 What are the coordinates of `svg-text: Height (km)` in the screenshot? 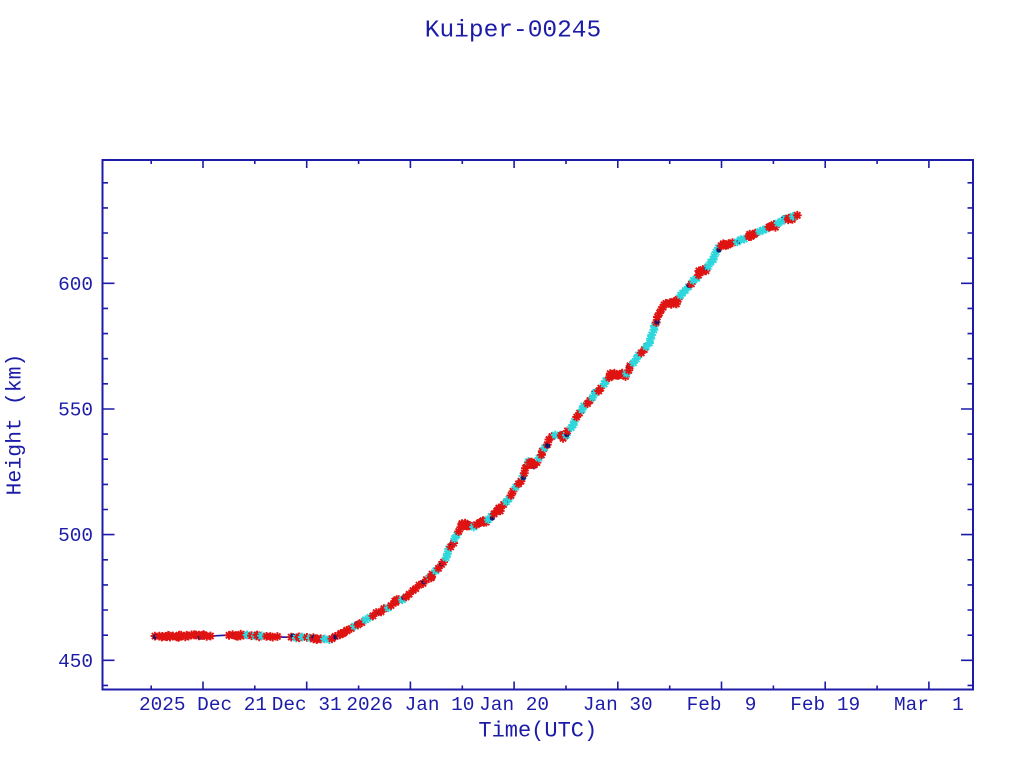 It's located at (16, 425).